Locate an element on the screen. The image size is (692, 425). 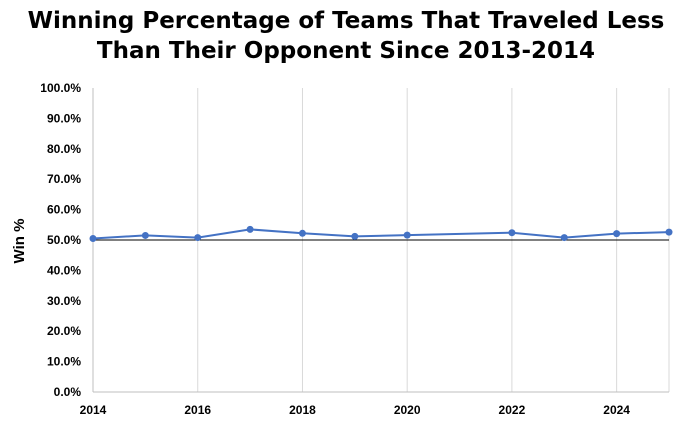
x-tick-label: 2016 is located at coordinates (197, 410).